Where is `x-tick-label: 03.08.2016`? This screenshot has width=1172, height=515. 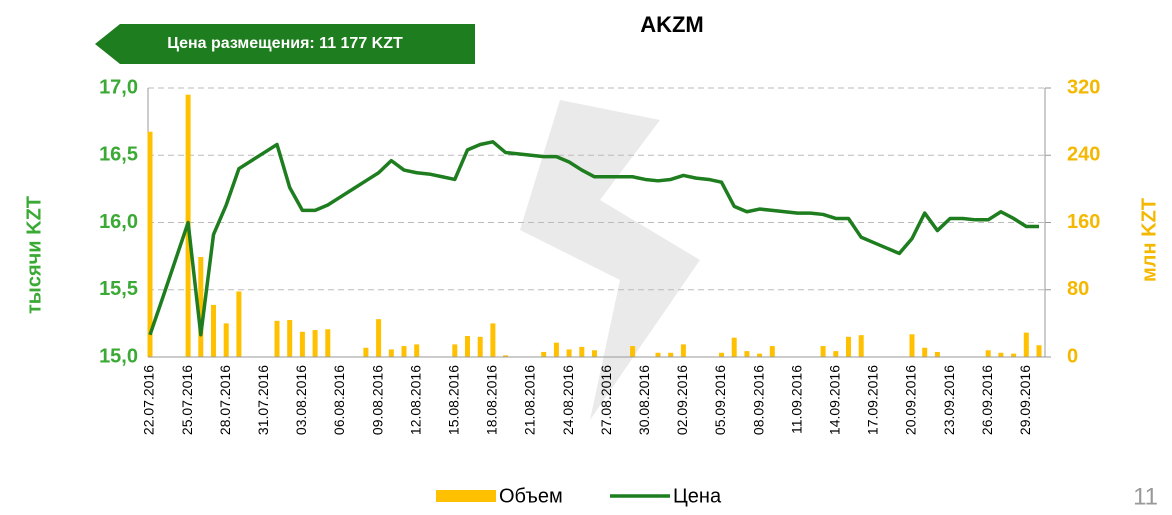
x-tick-label: 03.08.2016 is located at coordinates (301, 400).